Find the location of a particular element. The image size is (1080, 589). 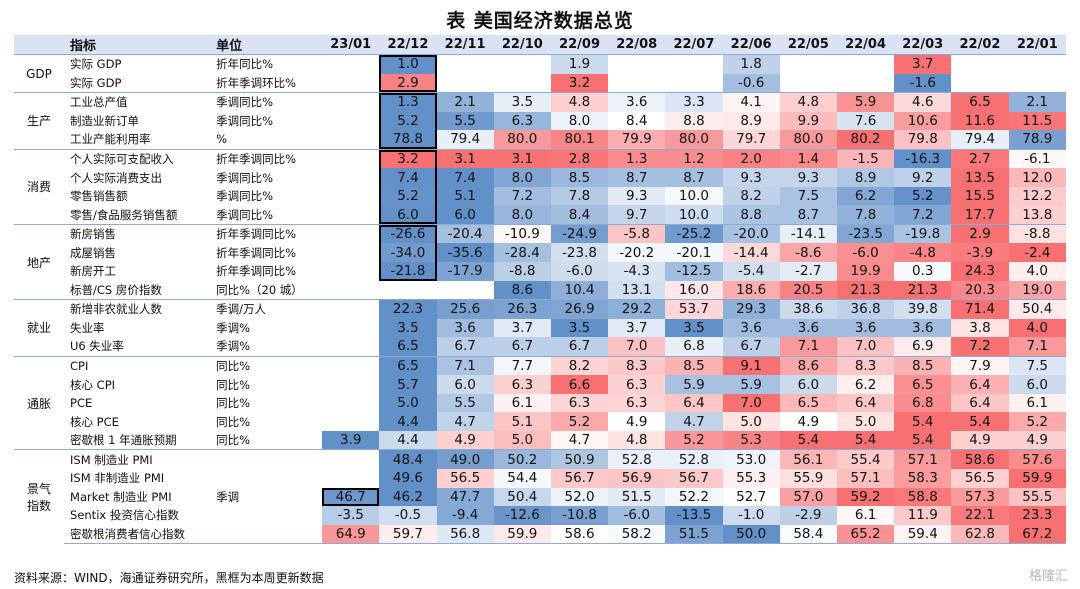

data-cell: 3.5 is located at coordinates (408, 328).